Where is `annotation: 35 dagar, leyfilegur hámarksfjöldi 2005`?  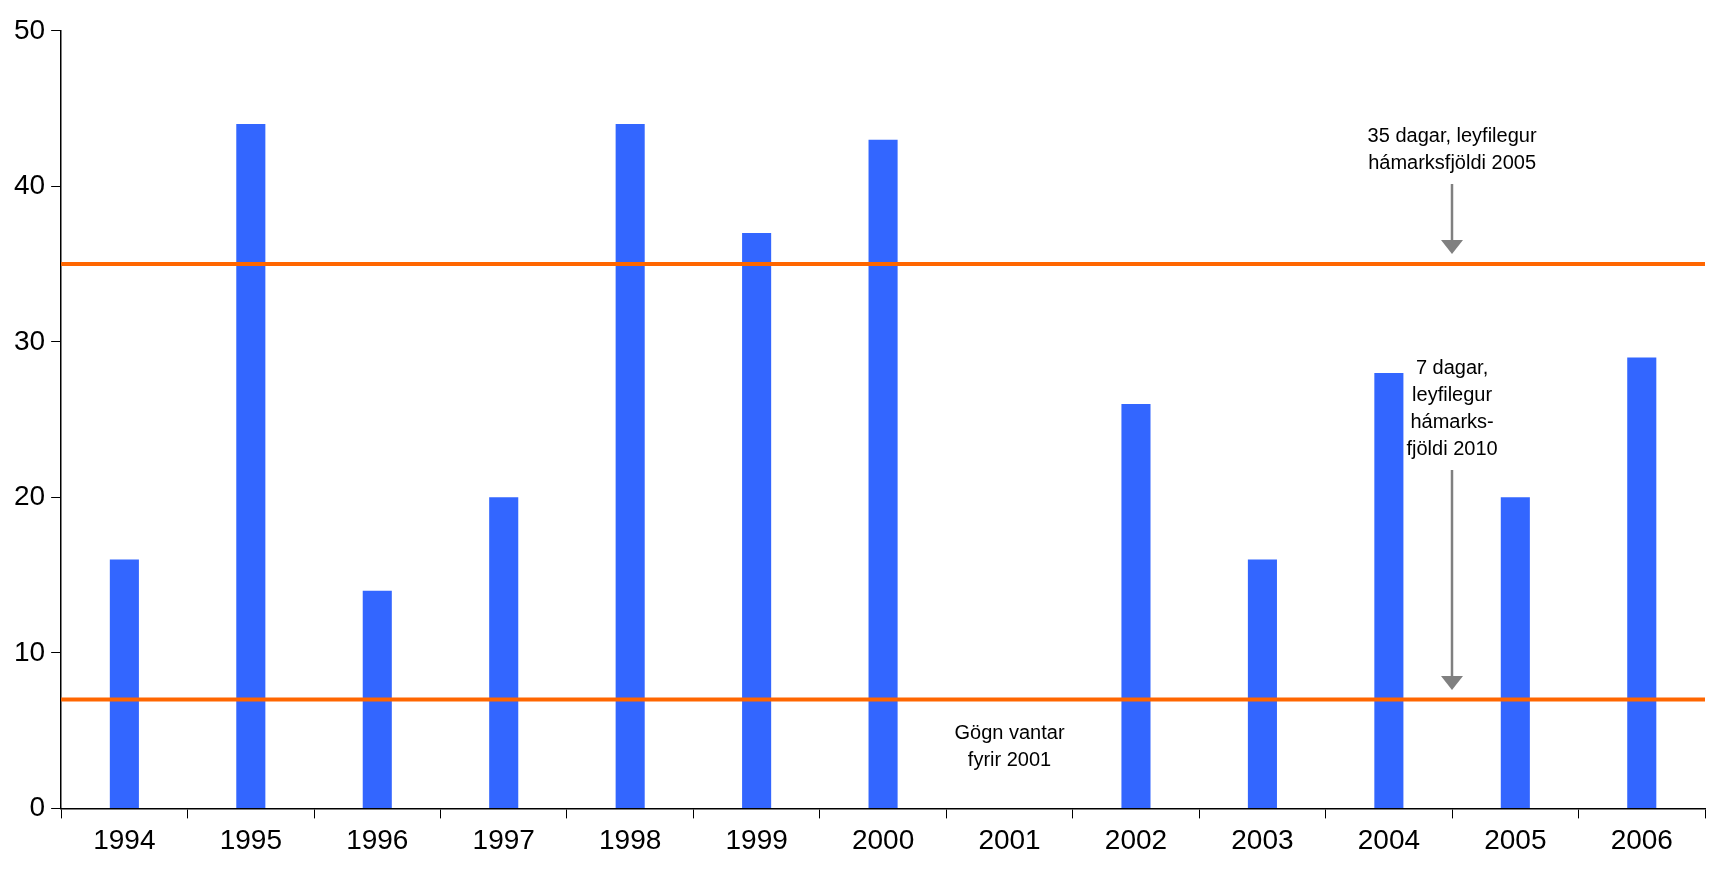 annotation: 35 dagar, leyfilegur hámarksfjöldi 2005 is located at coordinates (1452, 149).